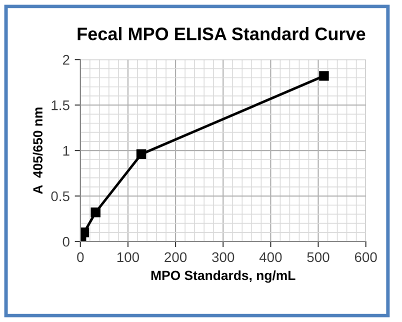 This screenshot has height=322, width=402. What do you see at coordinates (66, 59) in the screenshot?
I see `y-tick-label: 2` at bounding box center [66, 59].